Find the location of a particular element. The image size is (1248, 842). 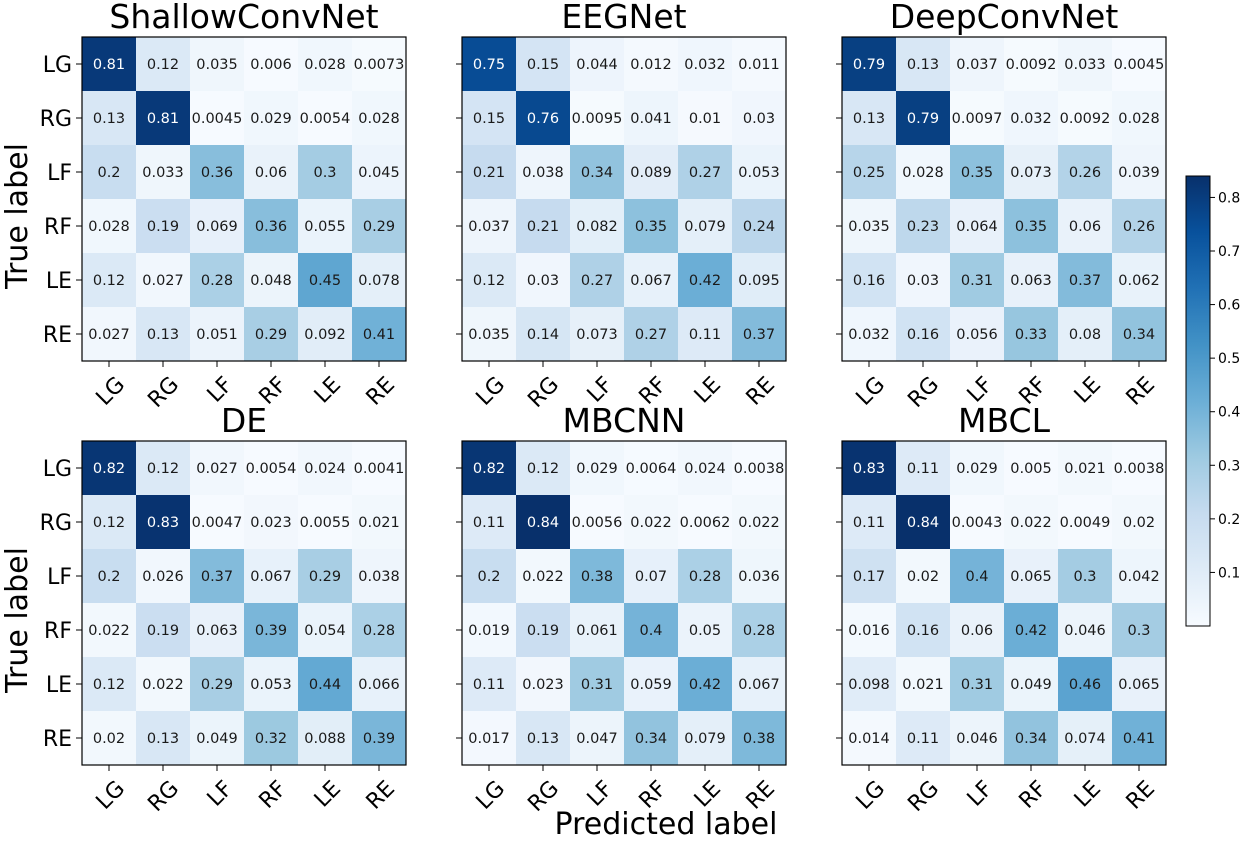

cell-value-label: 0.15 is located at coordinates (543, 65).